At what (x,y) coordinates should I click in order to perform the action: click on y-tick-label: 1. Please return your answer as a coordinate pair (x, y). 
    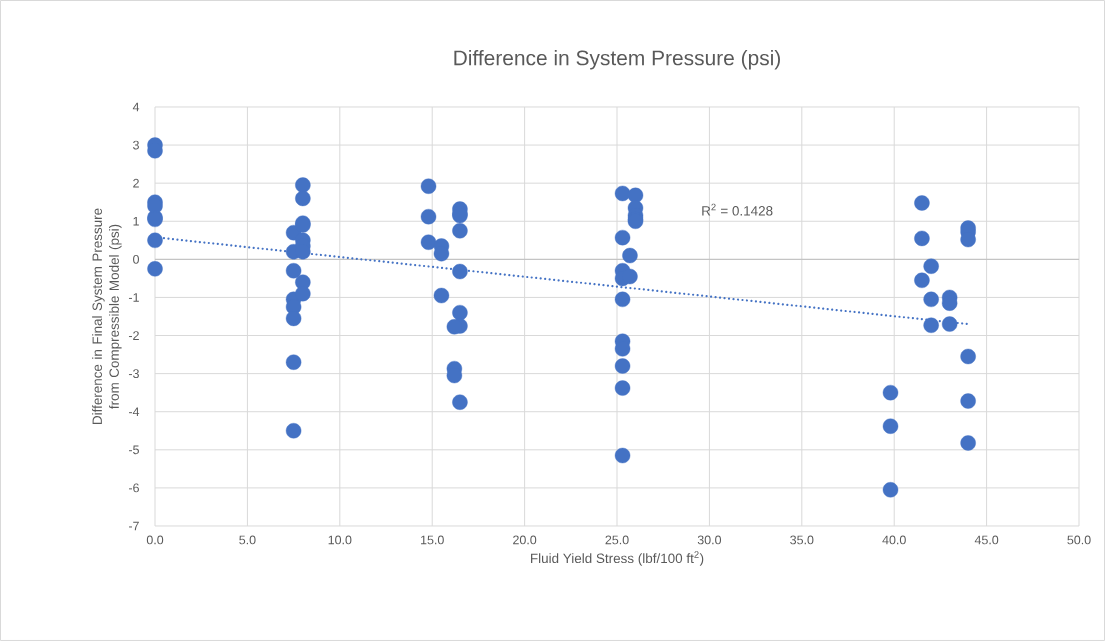
    Looking at the image, I should click on (136, 221).